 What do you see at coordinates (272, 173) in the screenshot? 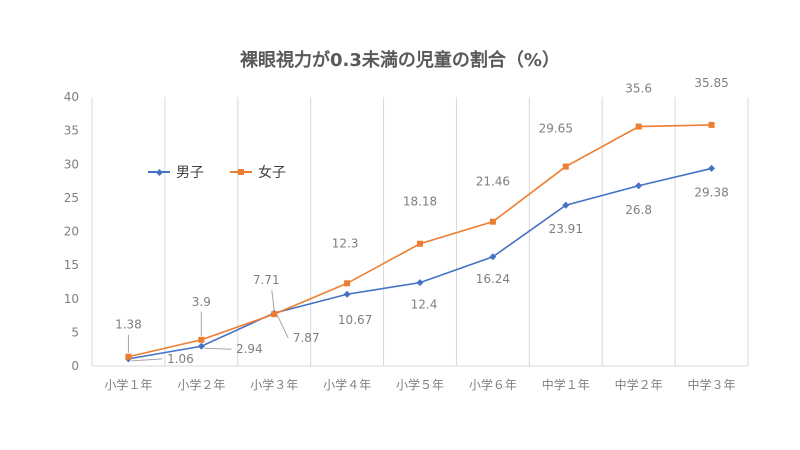
I see `legend-label-girls: 女子` at bounding box center [272, 173].